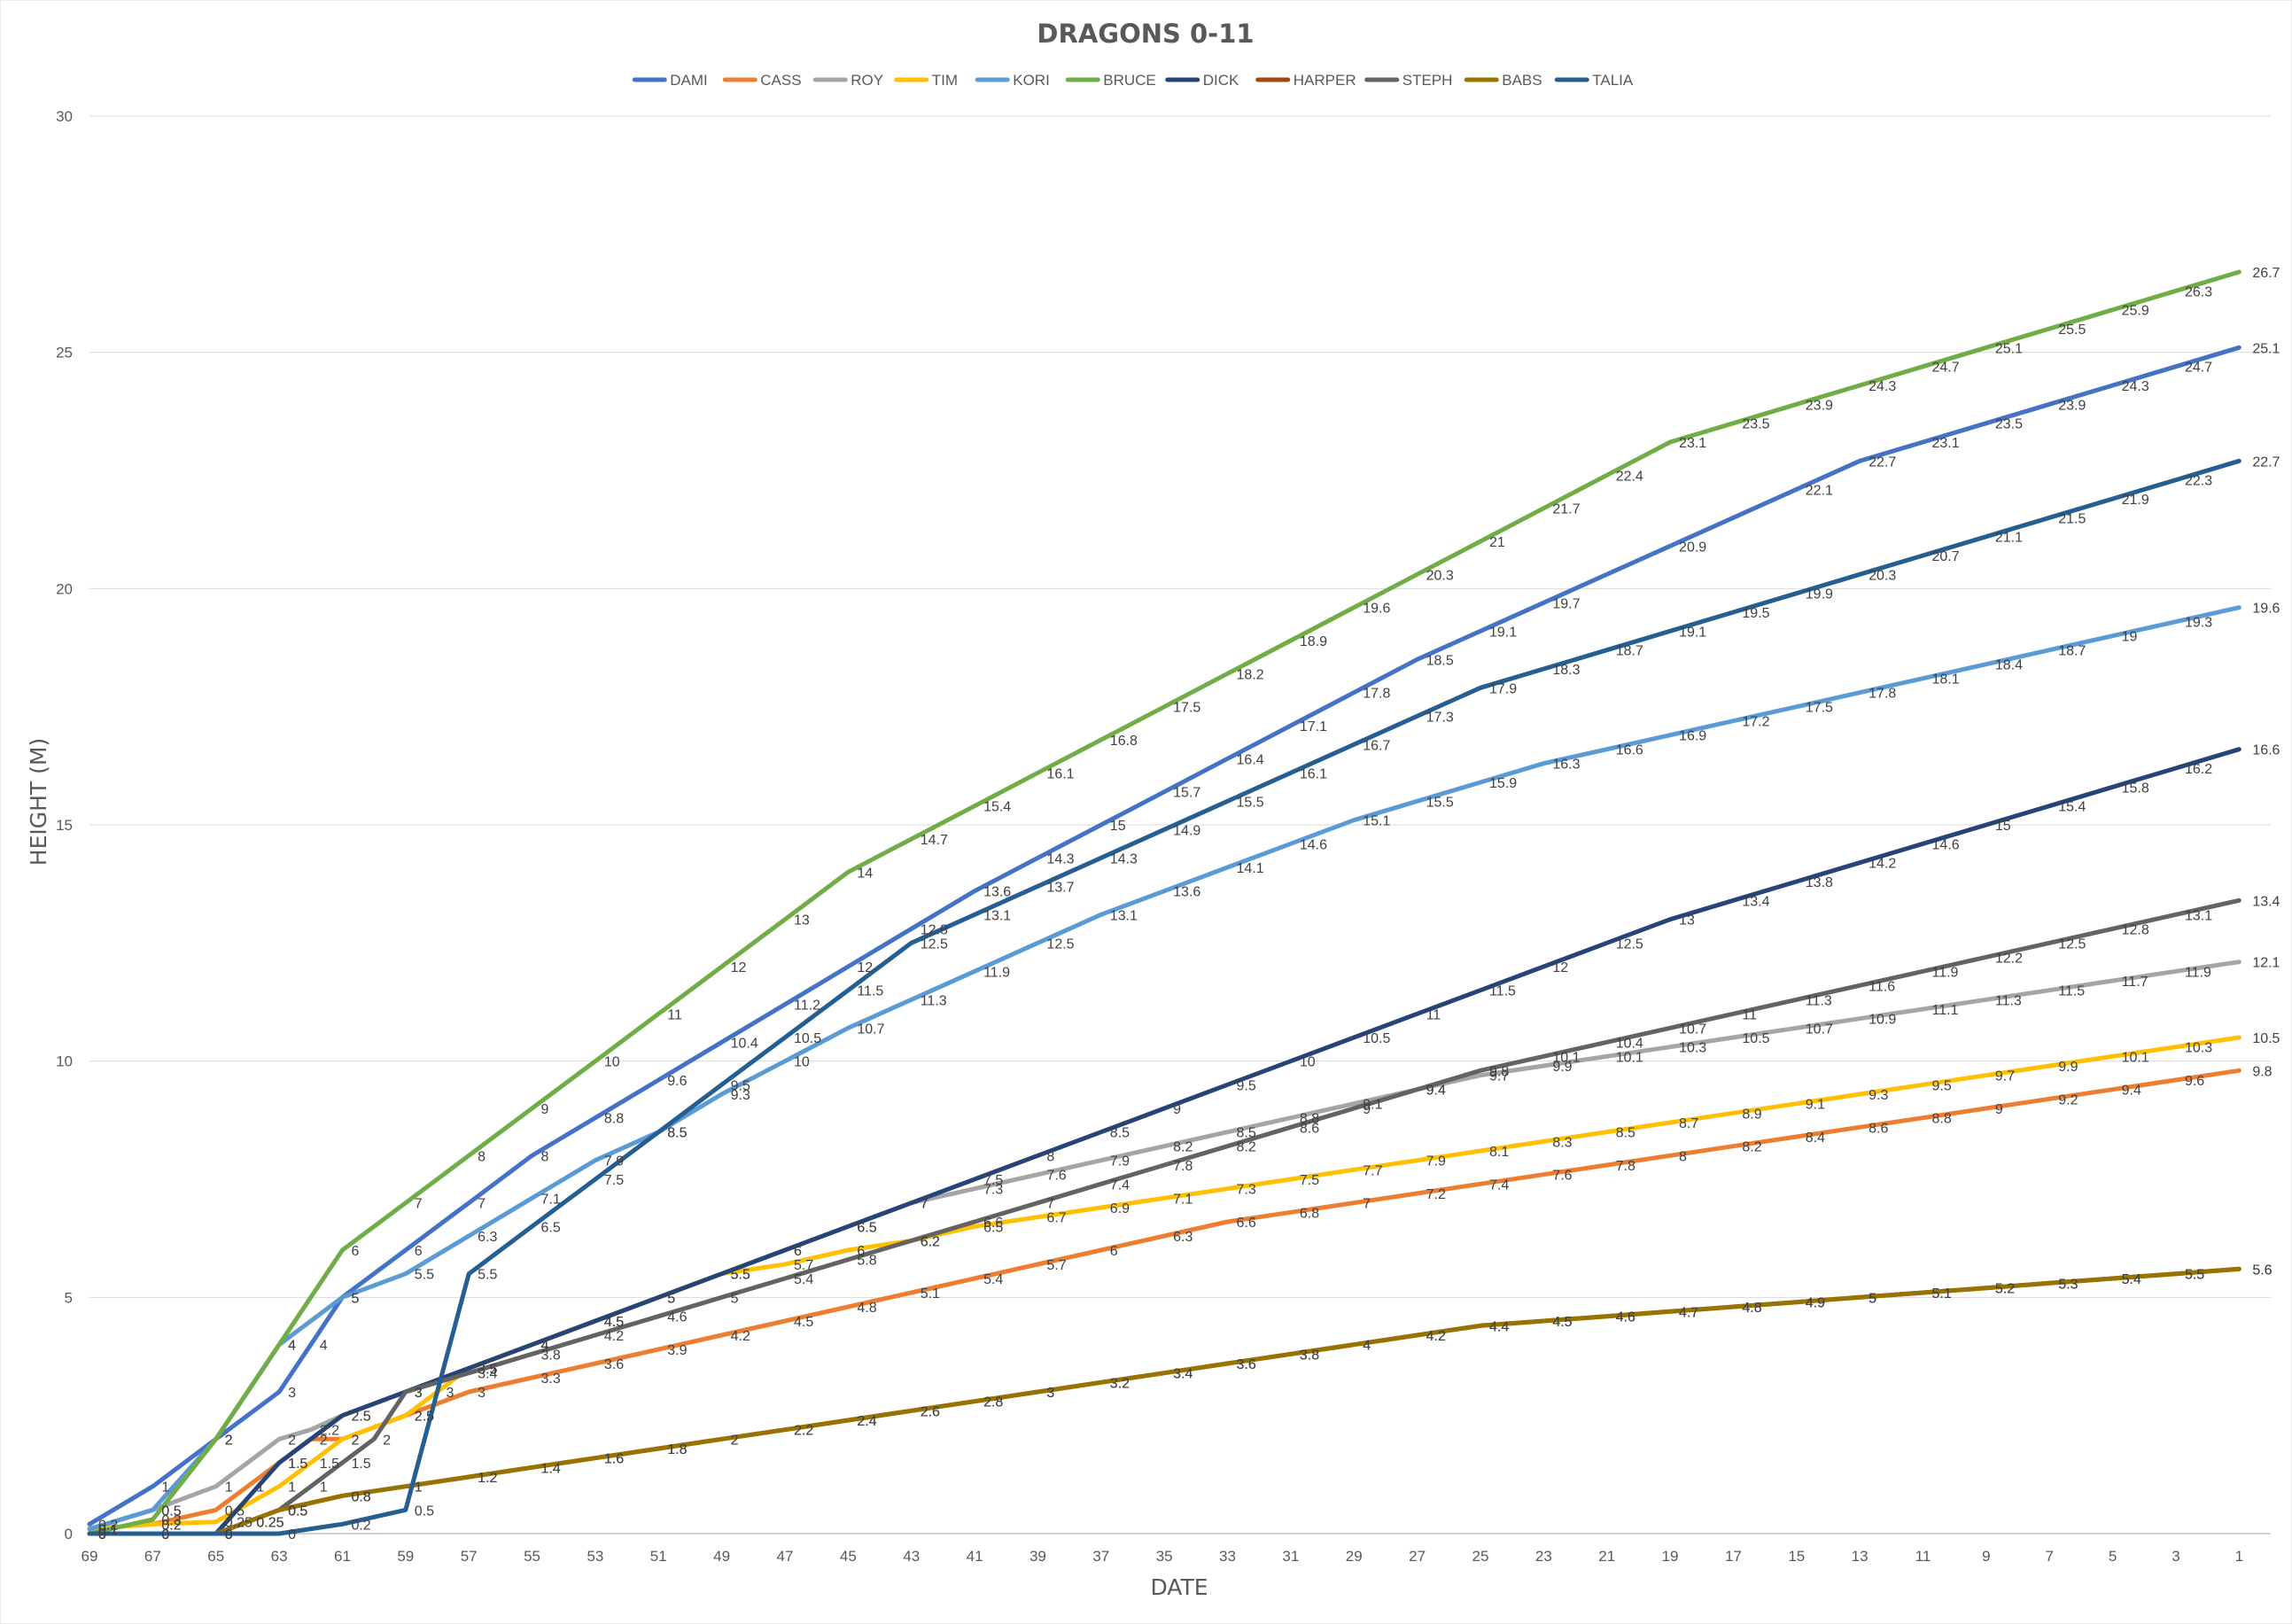  I want to click on legend-item-bruce: BRUCE, so click(1110, 81).